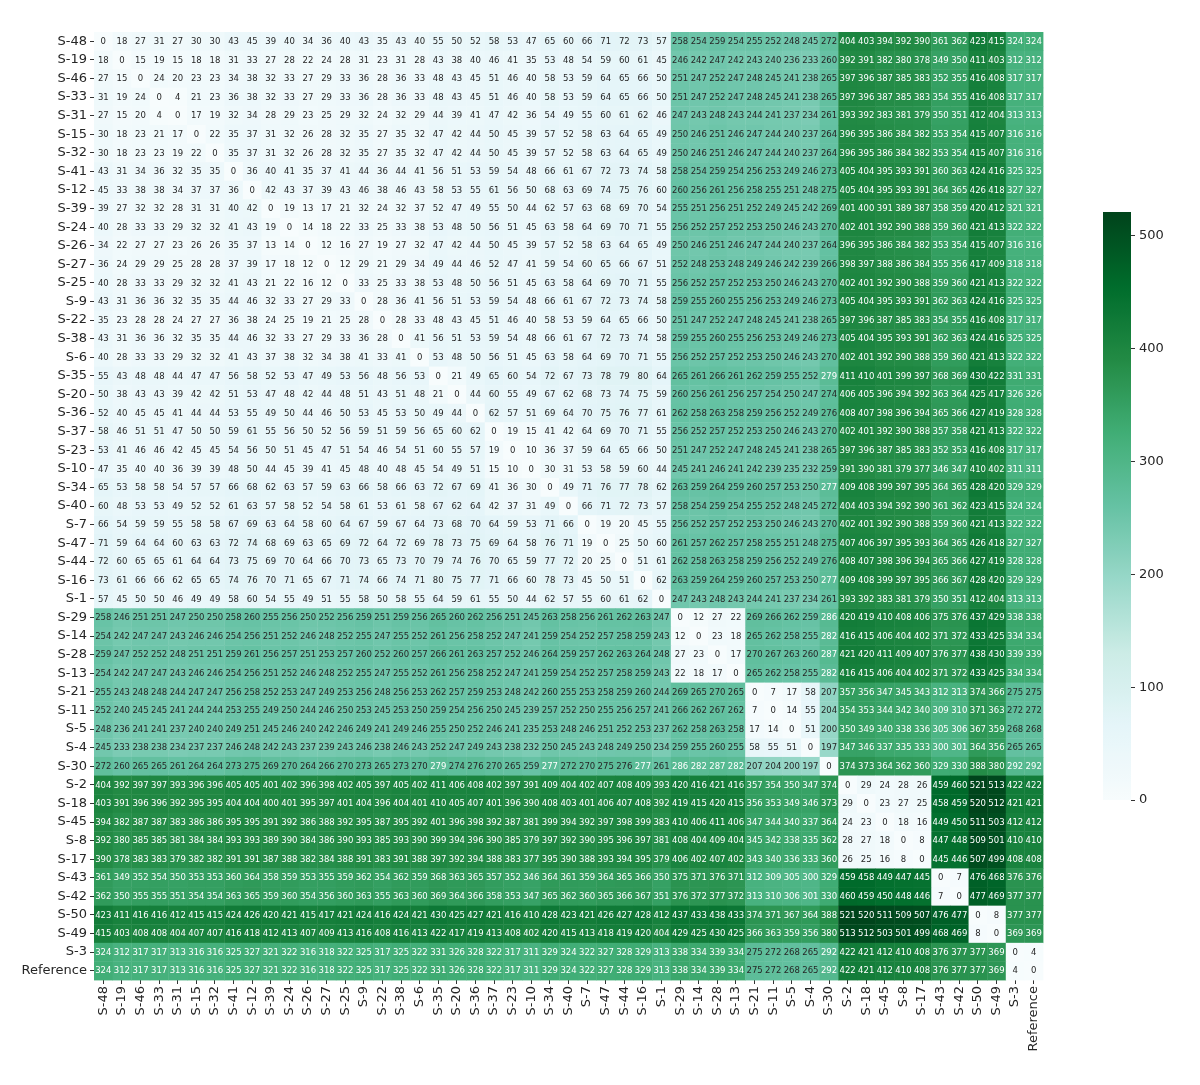 This screenshot has width=1200, height=1085. What do you see at coordinates (773, 877) in the screenshot?
I see `data-label: 309` at bounding box center [773, 877].